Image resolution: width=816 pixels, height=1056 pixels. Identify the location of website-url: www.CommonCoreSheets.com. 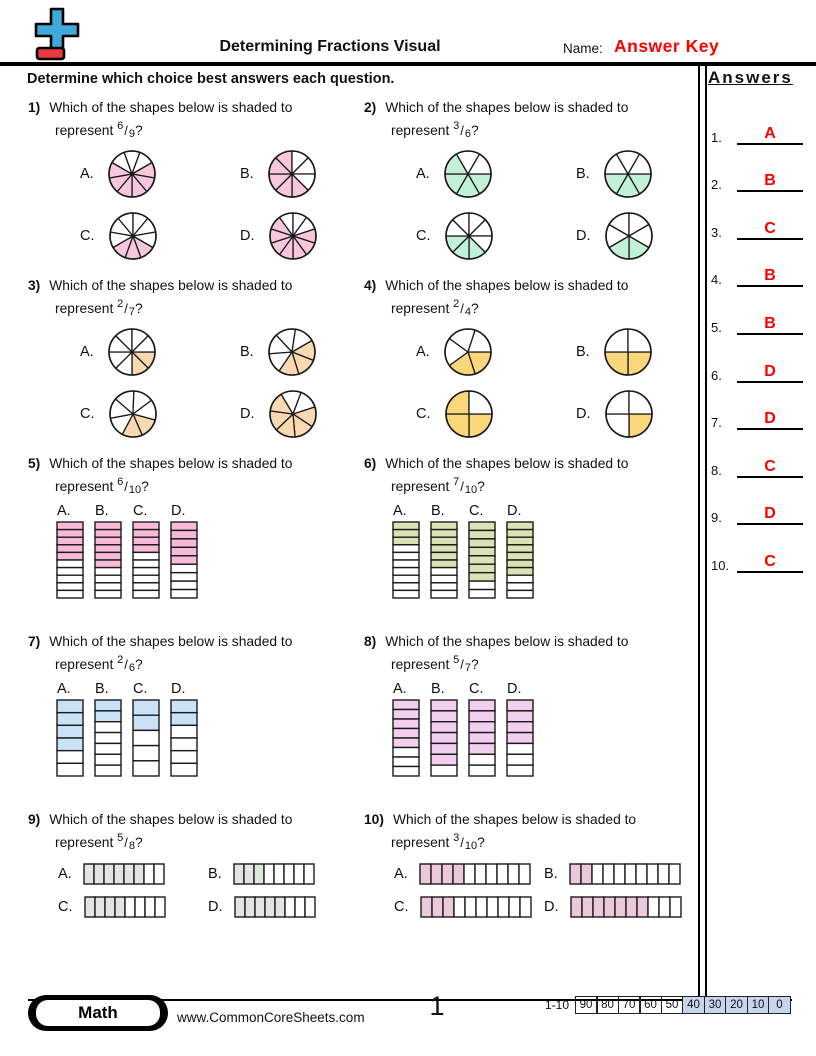
(271, 1017).